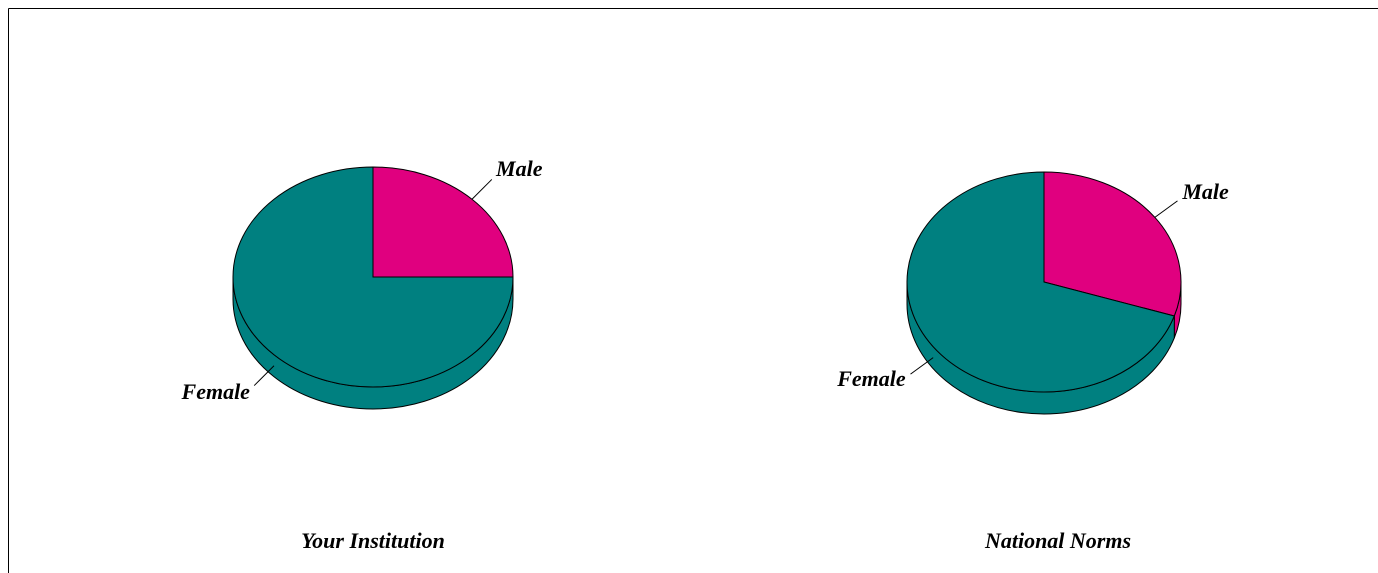  What do you see at coordinates (1057, 540) in the screenshot?
I see `chart-title: National Norms` at bounding box center [1057, 540].